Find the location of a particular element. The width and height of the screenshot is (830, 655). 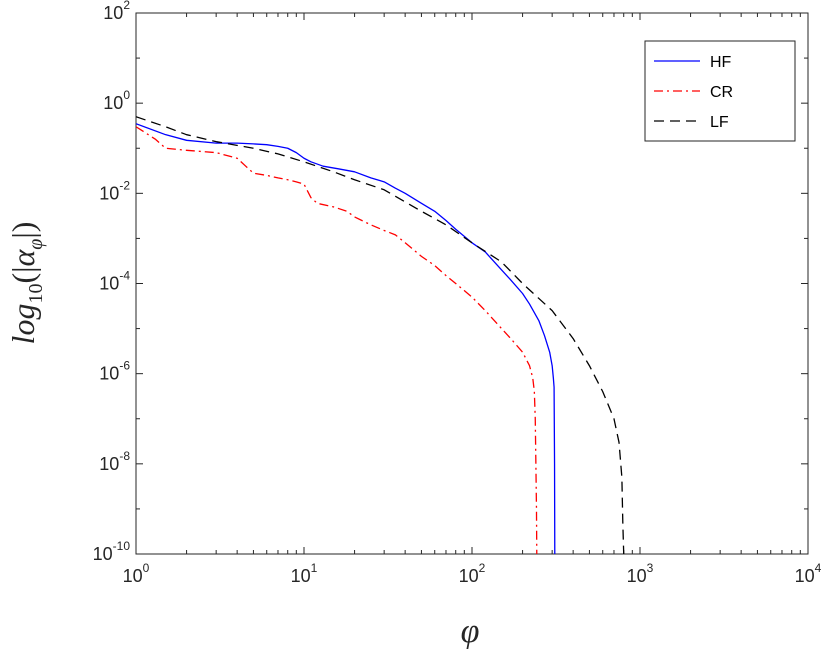

y-tick-label-exp: 0 is located at coordinates (126, 95).